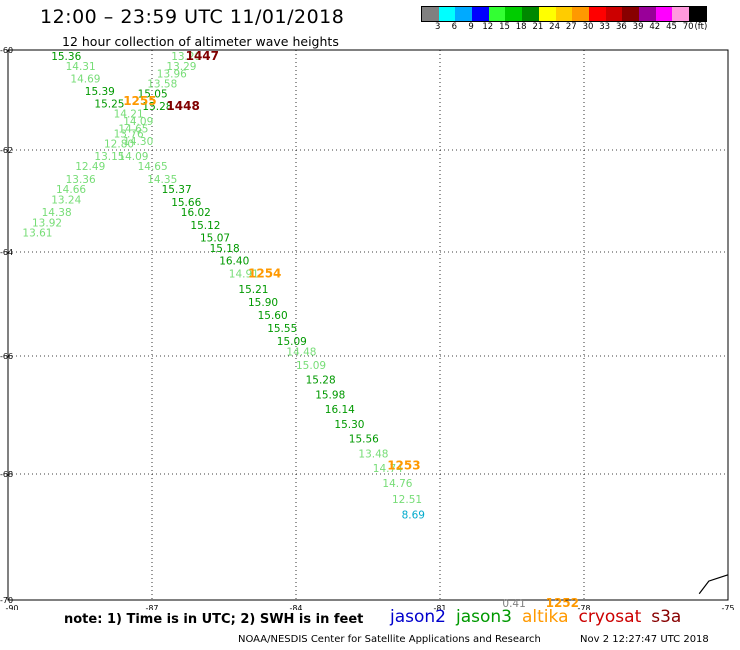 The height and width of the screenshot is (650, 740). I want to click on color-scale-label: 21, so click(538, 27).